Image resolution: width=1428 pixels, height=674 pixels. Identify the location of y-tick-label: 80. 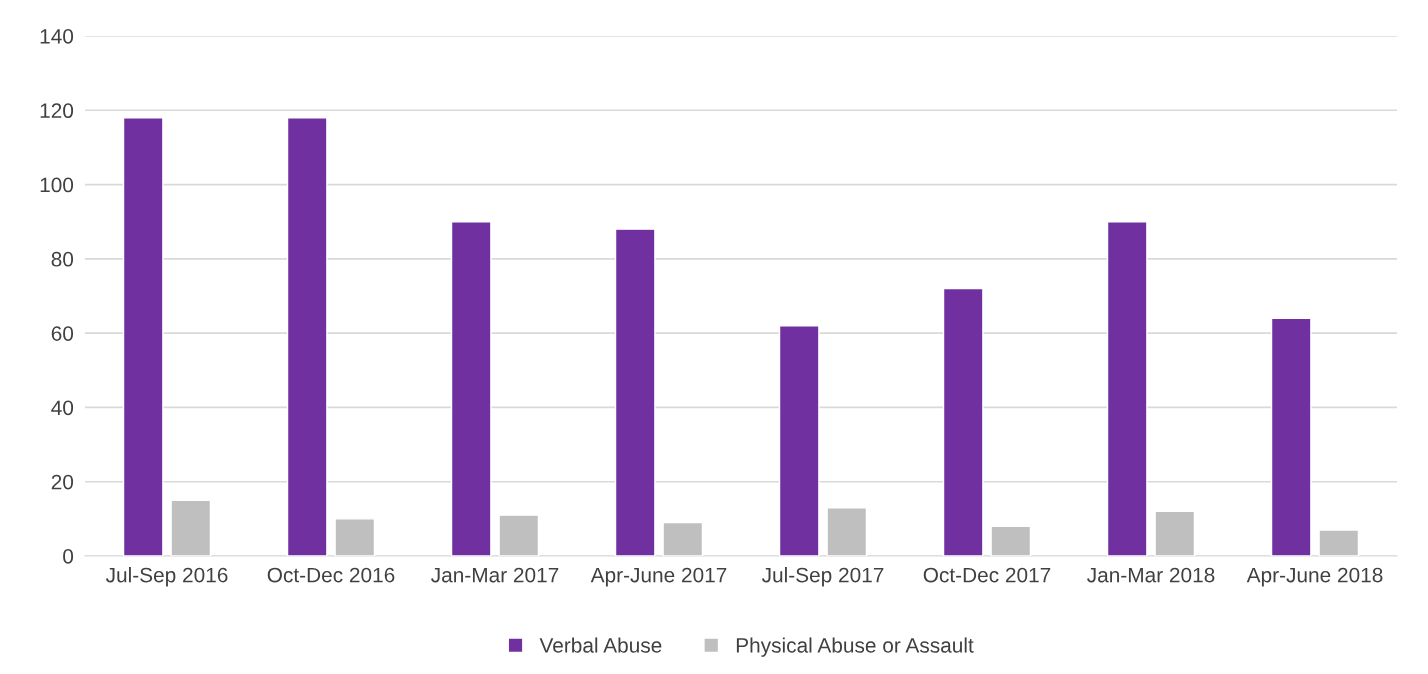
(62, 259).